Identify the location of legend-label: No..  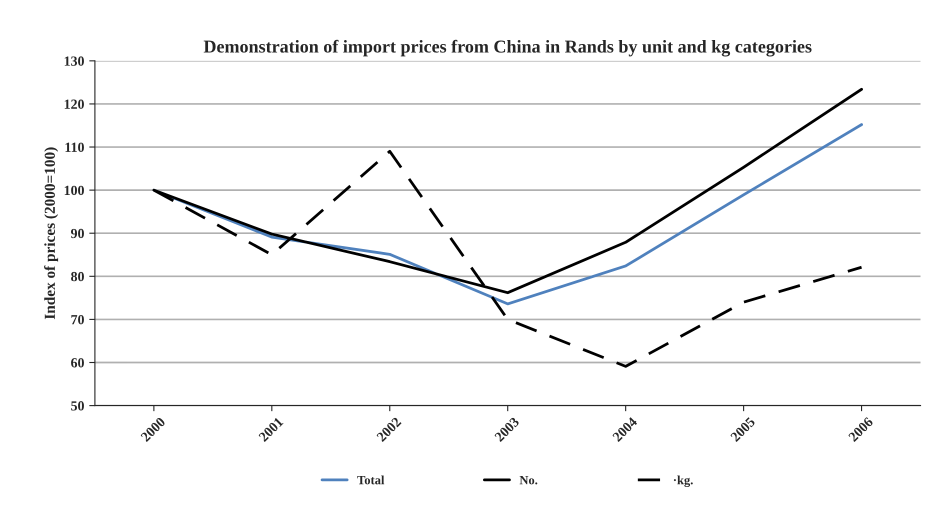
(529, 480).